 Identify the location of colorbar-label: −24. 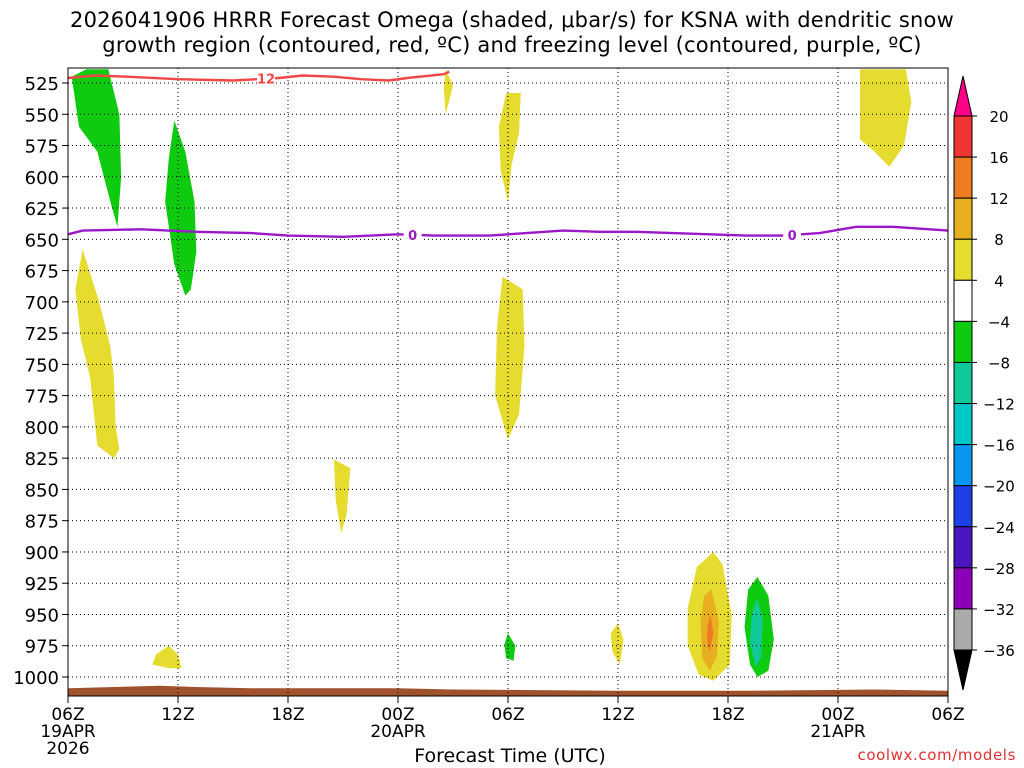
(999, 528).